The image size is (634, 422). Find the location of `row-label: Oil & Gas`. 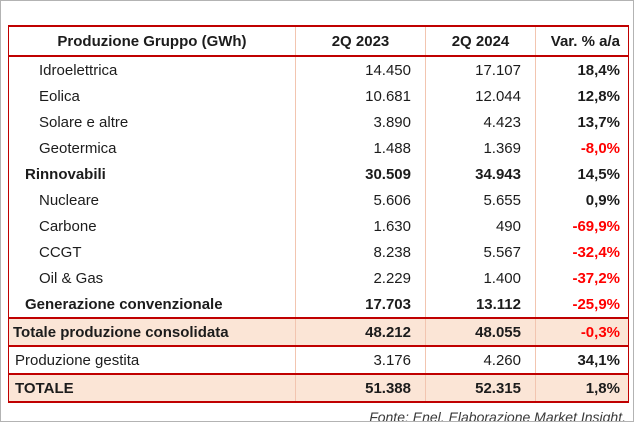

row-label: Oil & Gas is located at coordinates (71, 278).